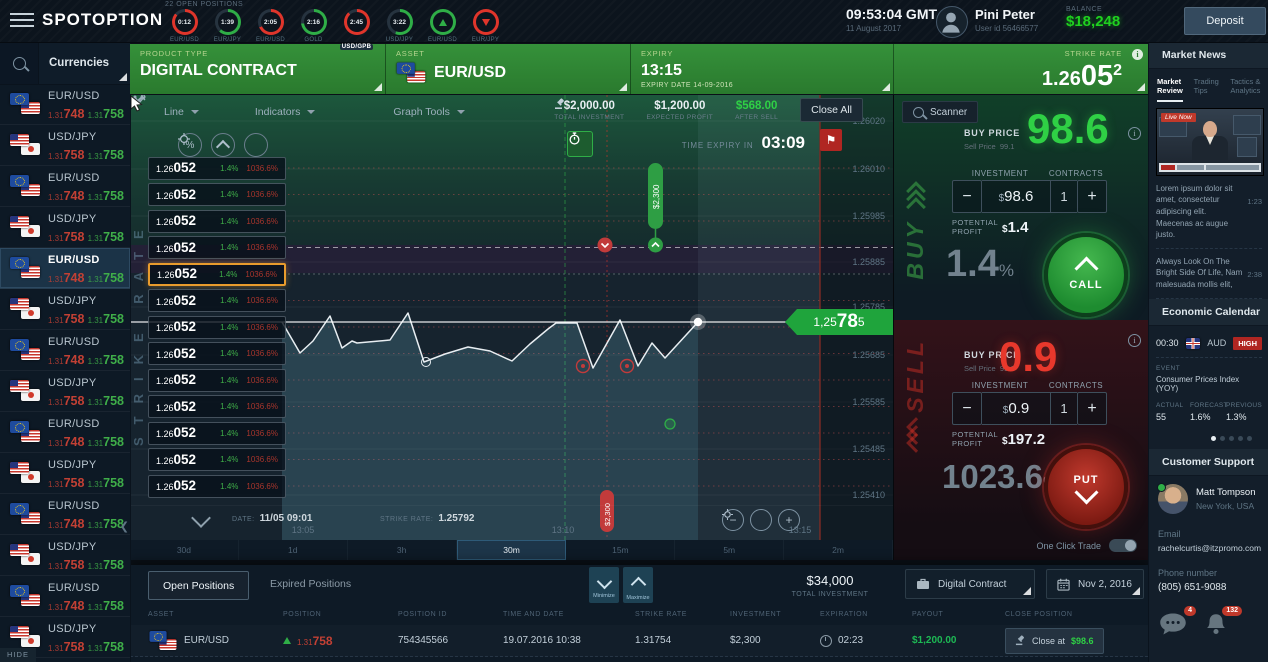 Image resolution: width=1268 pixels, height=662 pixels. Describe the element at coordinates (313, 30) in the screenshot. I see `position-timer: 2:16 GOLD` at that location.